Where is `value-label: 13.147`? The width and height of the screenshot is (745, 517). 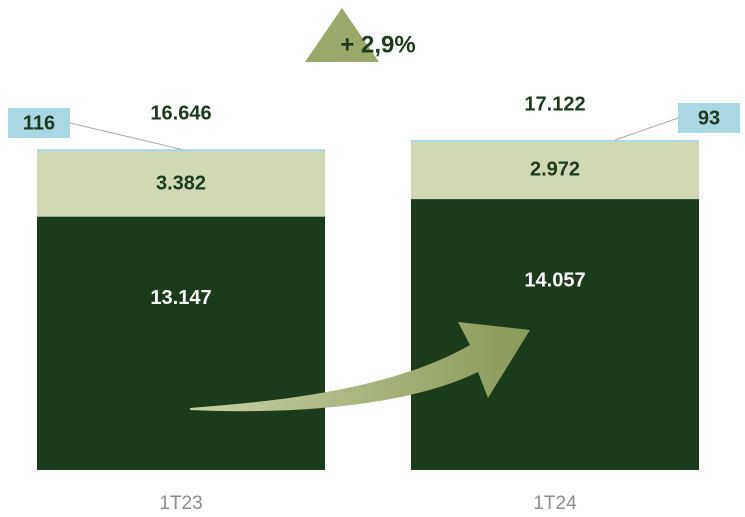 value-label: 13.147 is located at coordinates (180, 298).